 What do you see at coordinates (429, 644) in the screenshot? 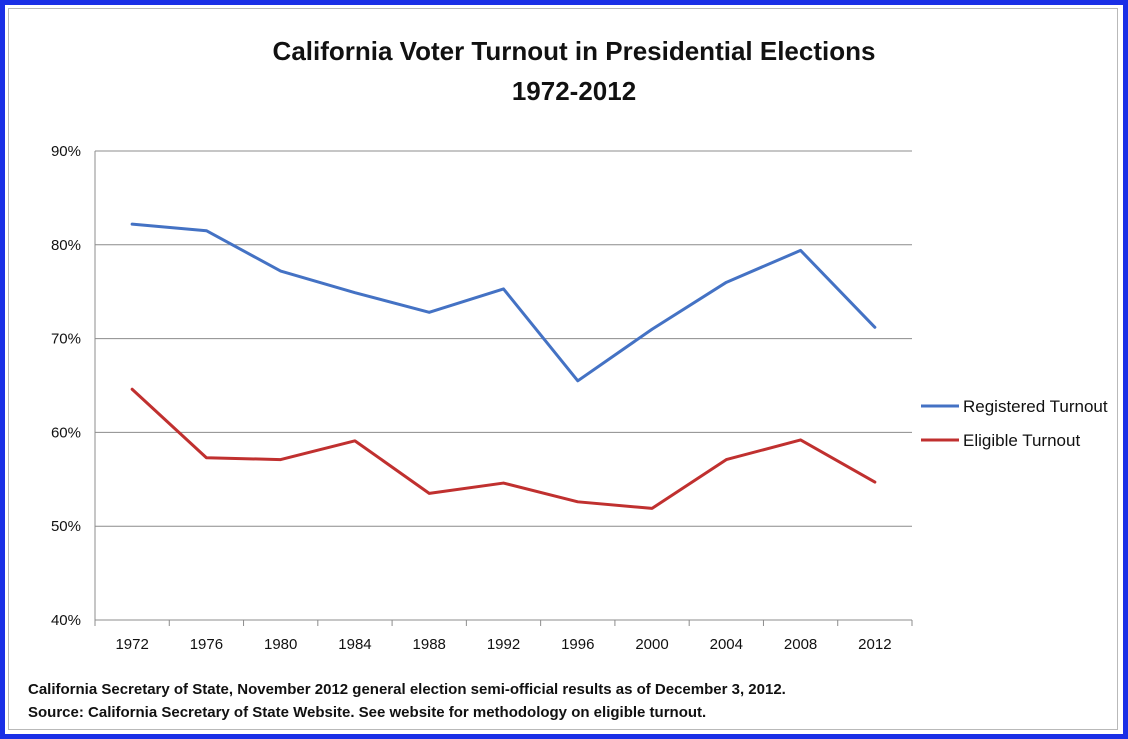
I see `x-tick-label: 1988` at bounding box center [429, 644].